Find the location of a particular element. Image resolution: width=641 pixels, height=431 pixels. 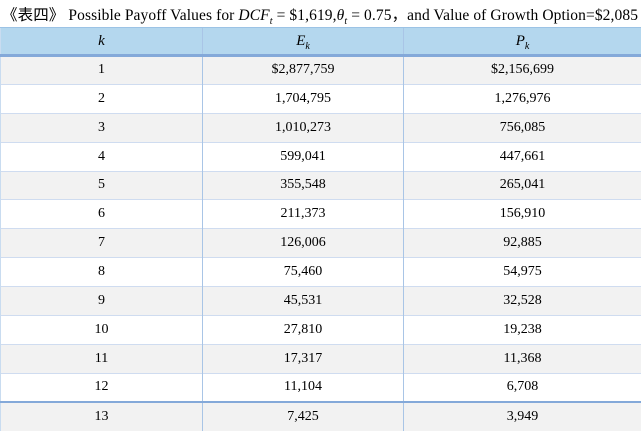

header-row: k Ek Pk is located at coordinates (320, 42).